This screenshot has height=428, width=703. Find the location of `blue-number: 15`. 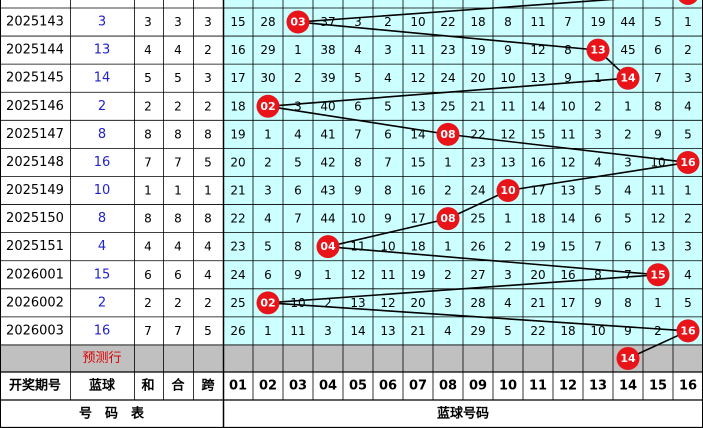

blue-number: 15 is located at coordinates (102, 274).